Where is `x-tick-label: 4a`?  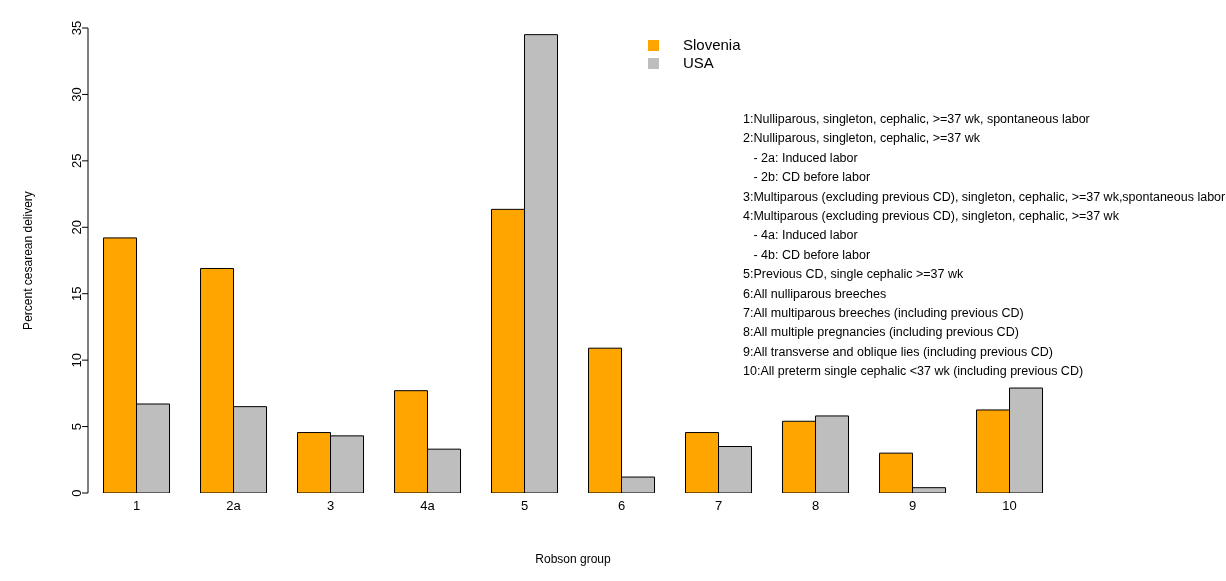 x-tick-label: 4a is located at coordinates (428, 506).